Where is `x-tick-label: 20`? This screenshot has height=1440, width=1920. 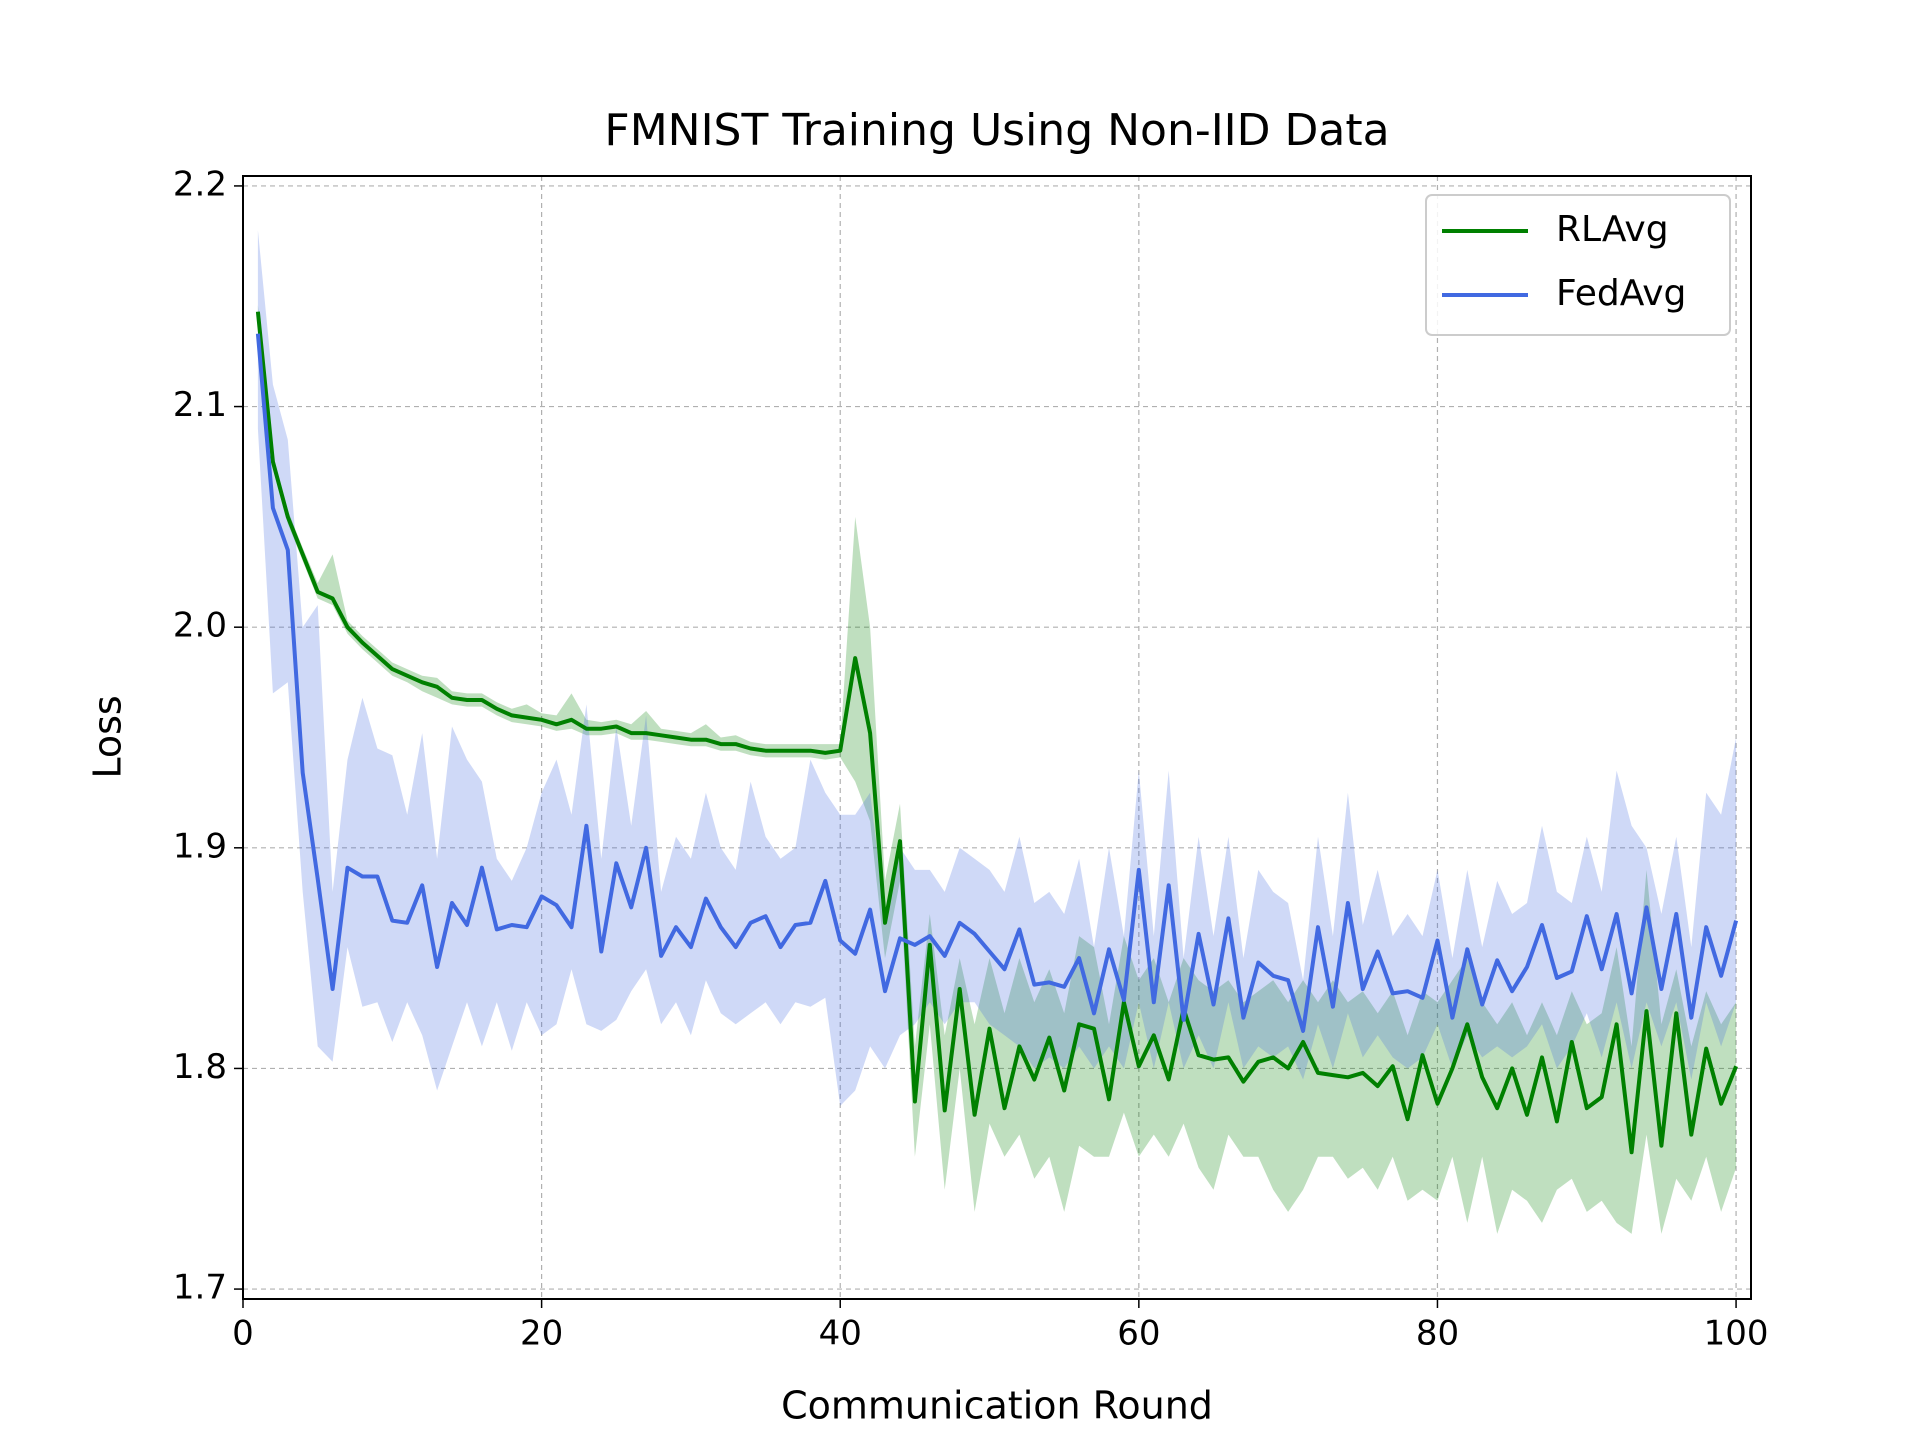
x-tick-label: 20 is located at coordinates (541, 1334).